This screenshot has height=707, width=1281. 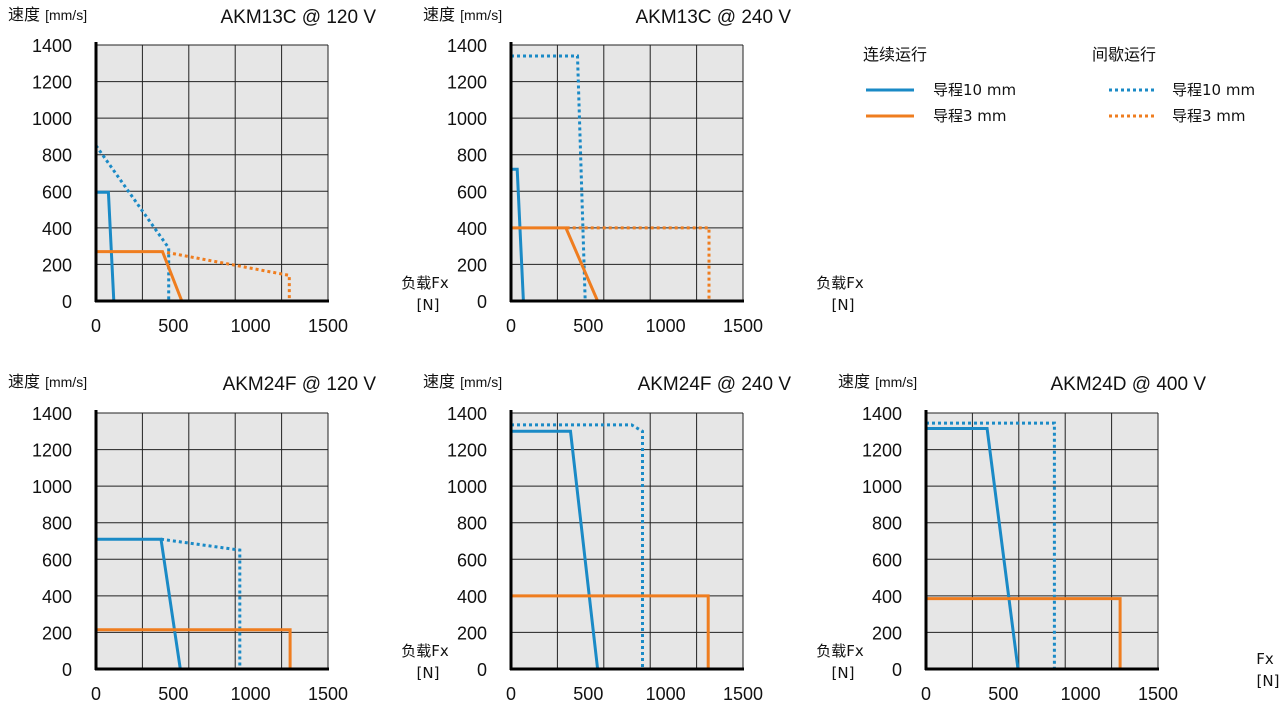 I want to click on legend-continuous-heading: 连续运行, so click(x=895, y=54).